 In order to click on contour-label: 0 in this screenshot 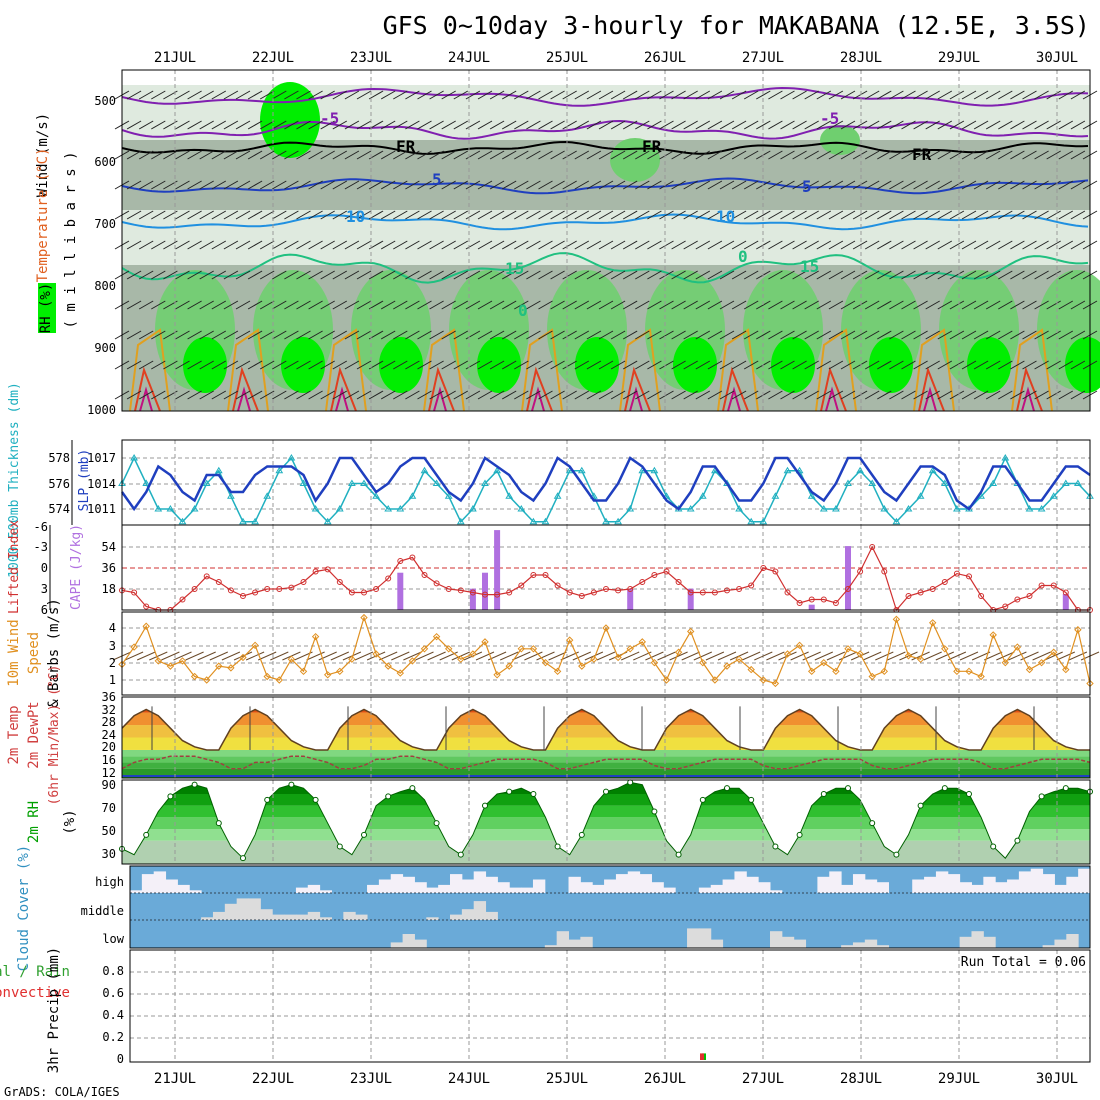, I will do `click(743, 256)`.